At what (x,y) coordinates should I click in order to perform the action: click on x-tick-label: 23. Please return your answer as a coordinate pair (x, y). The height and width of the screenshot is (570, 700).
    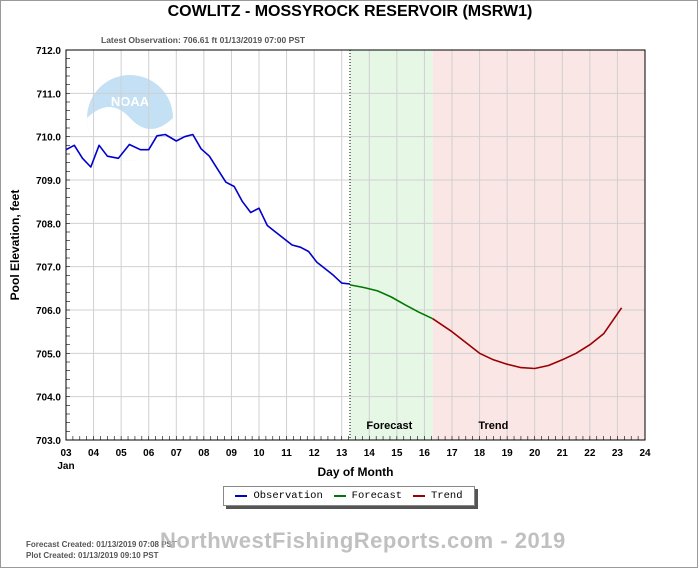
    Looking at the image, I should click on (618, 453).